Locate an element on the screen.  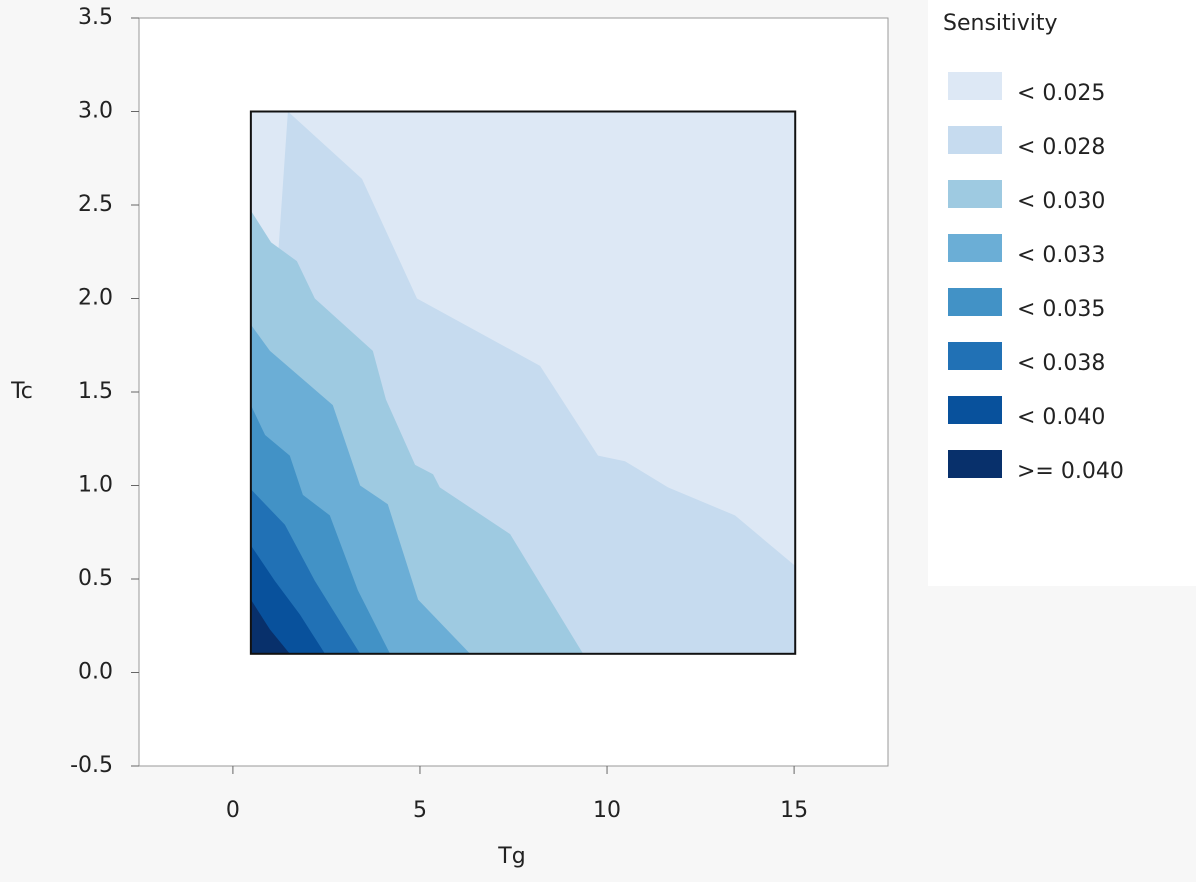
y-tick-label: 3.0 is located at coordinates (95, 111).